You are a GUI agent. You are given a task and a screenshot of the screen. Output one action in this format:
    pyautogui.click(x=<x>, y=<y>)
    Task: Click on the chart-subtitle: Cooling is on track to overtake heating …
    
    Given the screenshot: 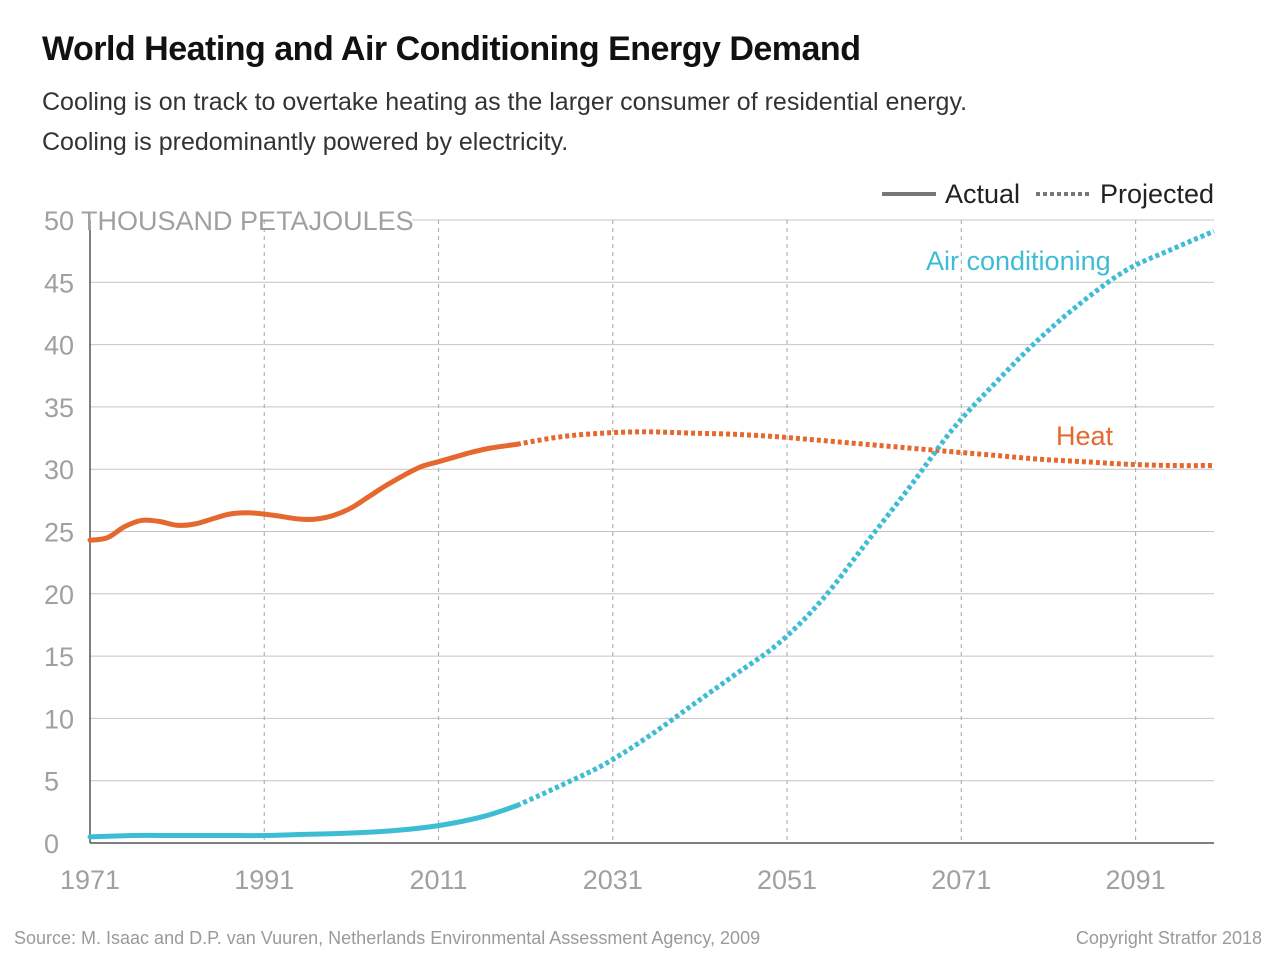 What is the action you would take?
    pyautogui.click(x=505, y=122)
    